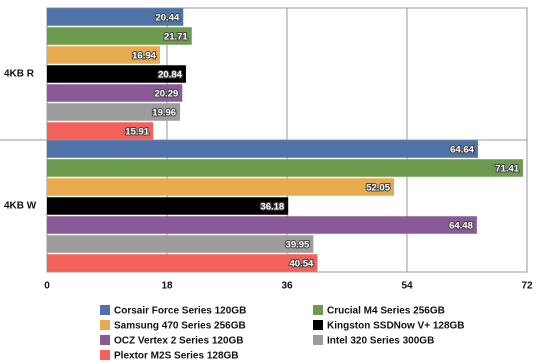 The image size is (540, 364). Describe the element at coordinates (137, 132) in the screenshot. I see `value-label: 15.91` at that location.